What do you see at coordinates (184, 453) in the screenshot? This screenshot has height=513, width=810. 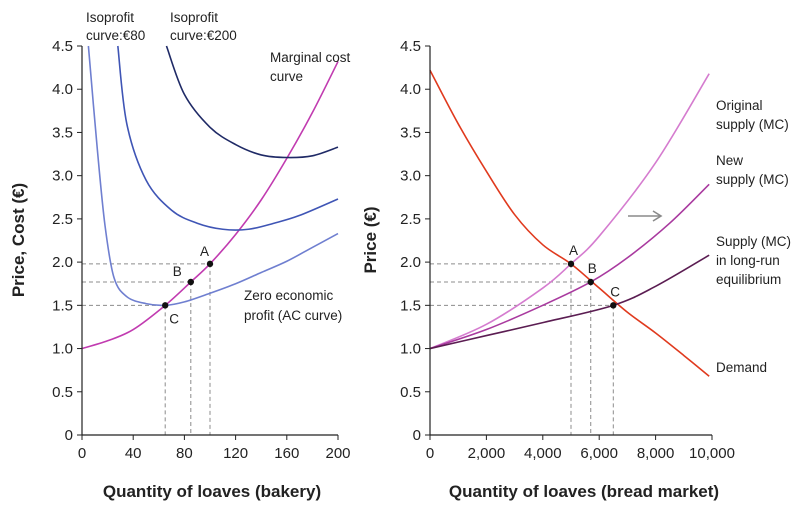 I see `x-tick-label: 80` at bounding box center [184, 453].